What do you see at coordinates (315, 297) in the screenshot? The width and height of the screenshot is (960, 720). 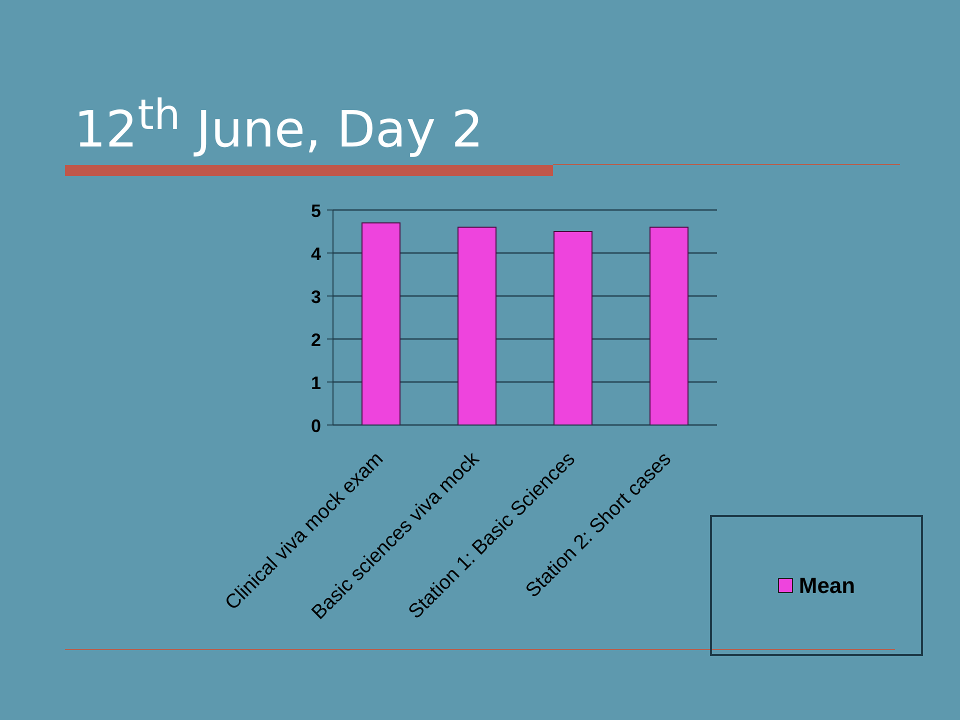 I see `y-tick-label: 3` at bounding box center [315, 297].